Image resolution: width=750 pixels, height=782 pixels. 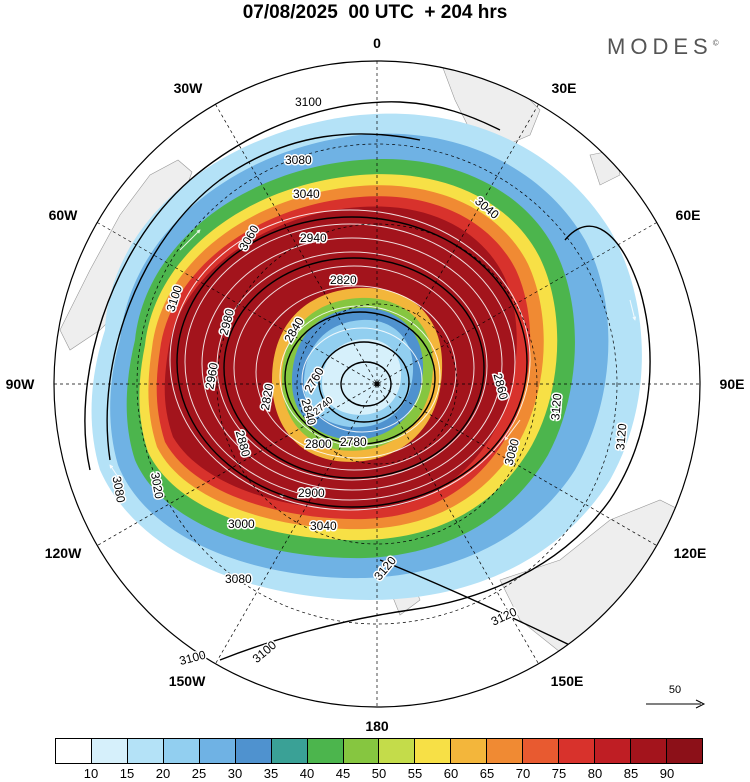 What do you see at coordinates (188, 88) in the screenshot?
I see `lon-label-30w: 30W` at bounding box center [188, 88].